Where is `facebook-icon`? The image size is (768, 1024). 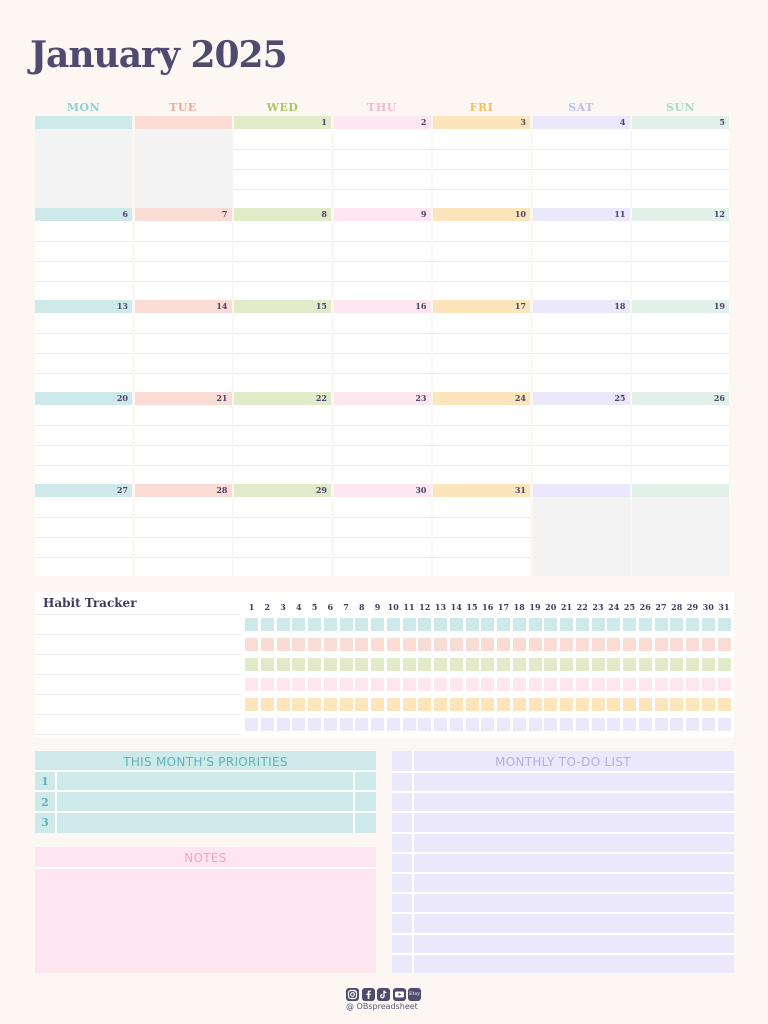
facebook-icon is located at coordinates (368, 994).